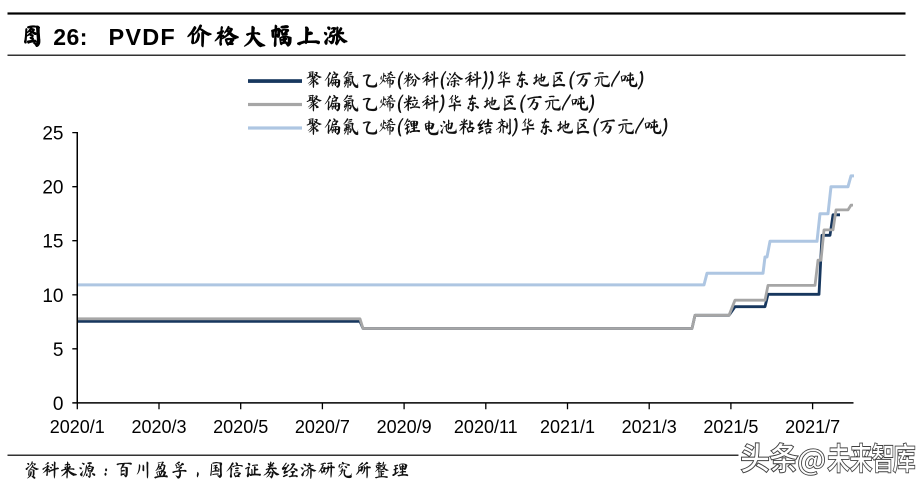  I want to click on svg-text: 2020/9, so click(404, 427).